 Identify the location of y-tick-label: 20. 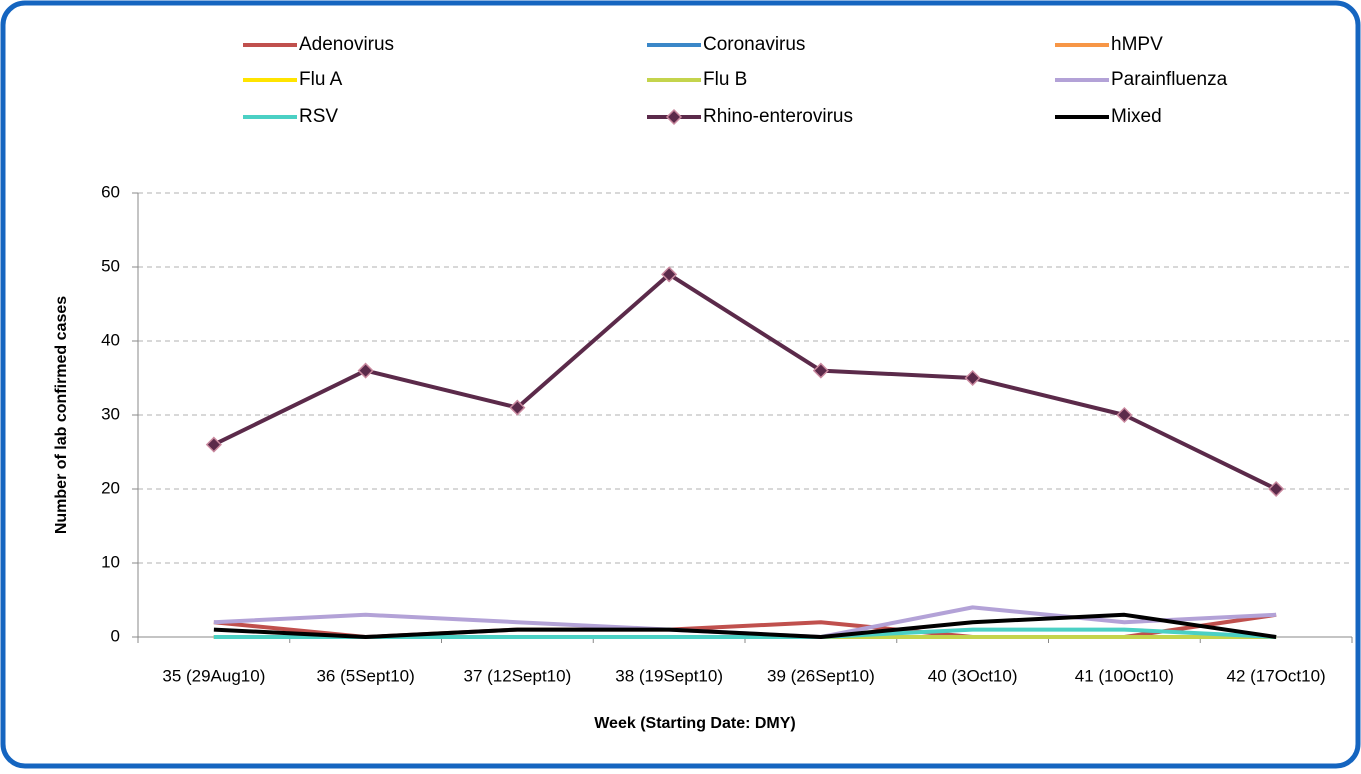
(110, 487).